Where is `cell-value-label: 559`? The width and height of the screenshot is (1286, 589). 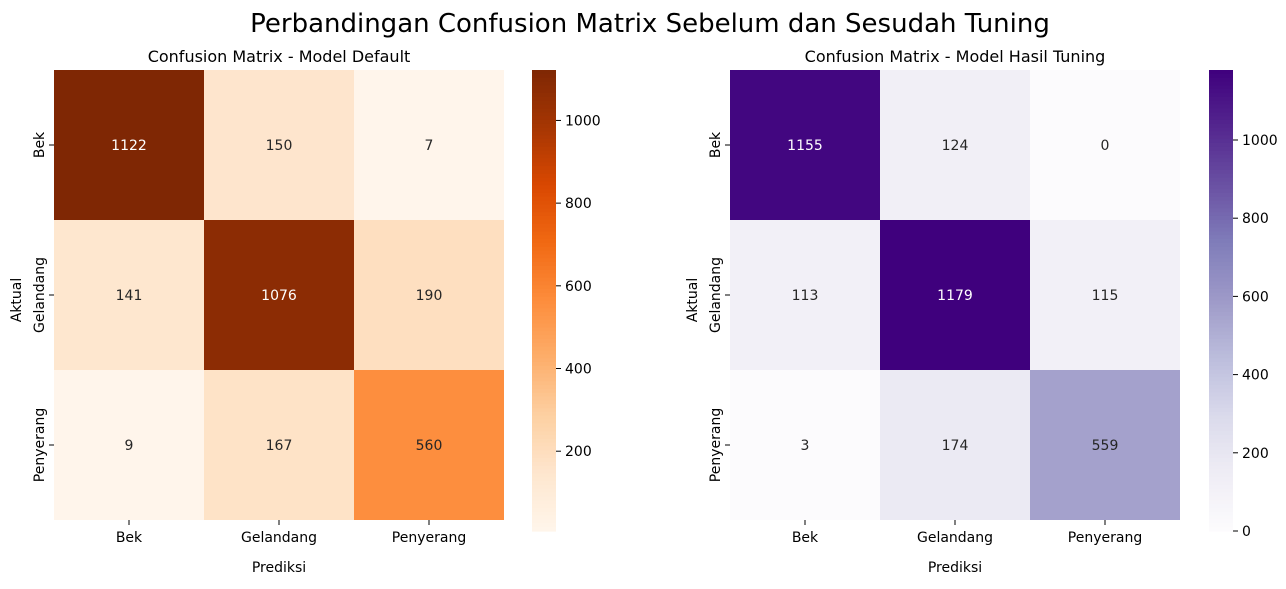
cell-value-label: 559 is located at coordinates (1105, 446).